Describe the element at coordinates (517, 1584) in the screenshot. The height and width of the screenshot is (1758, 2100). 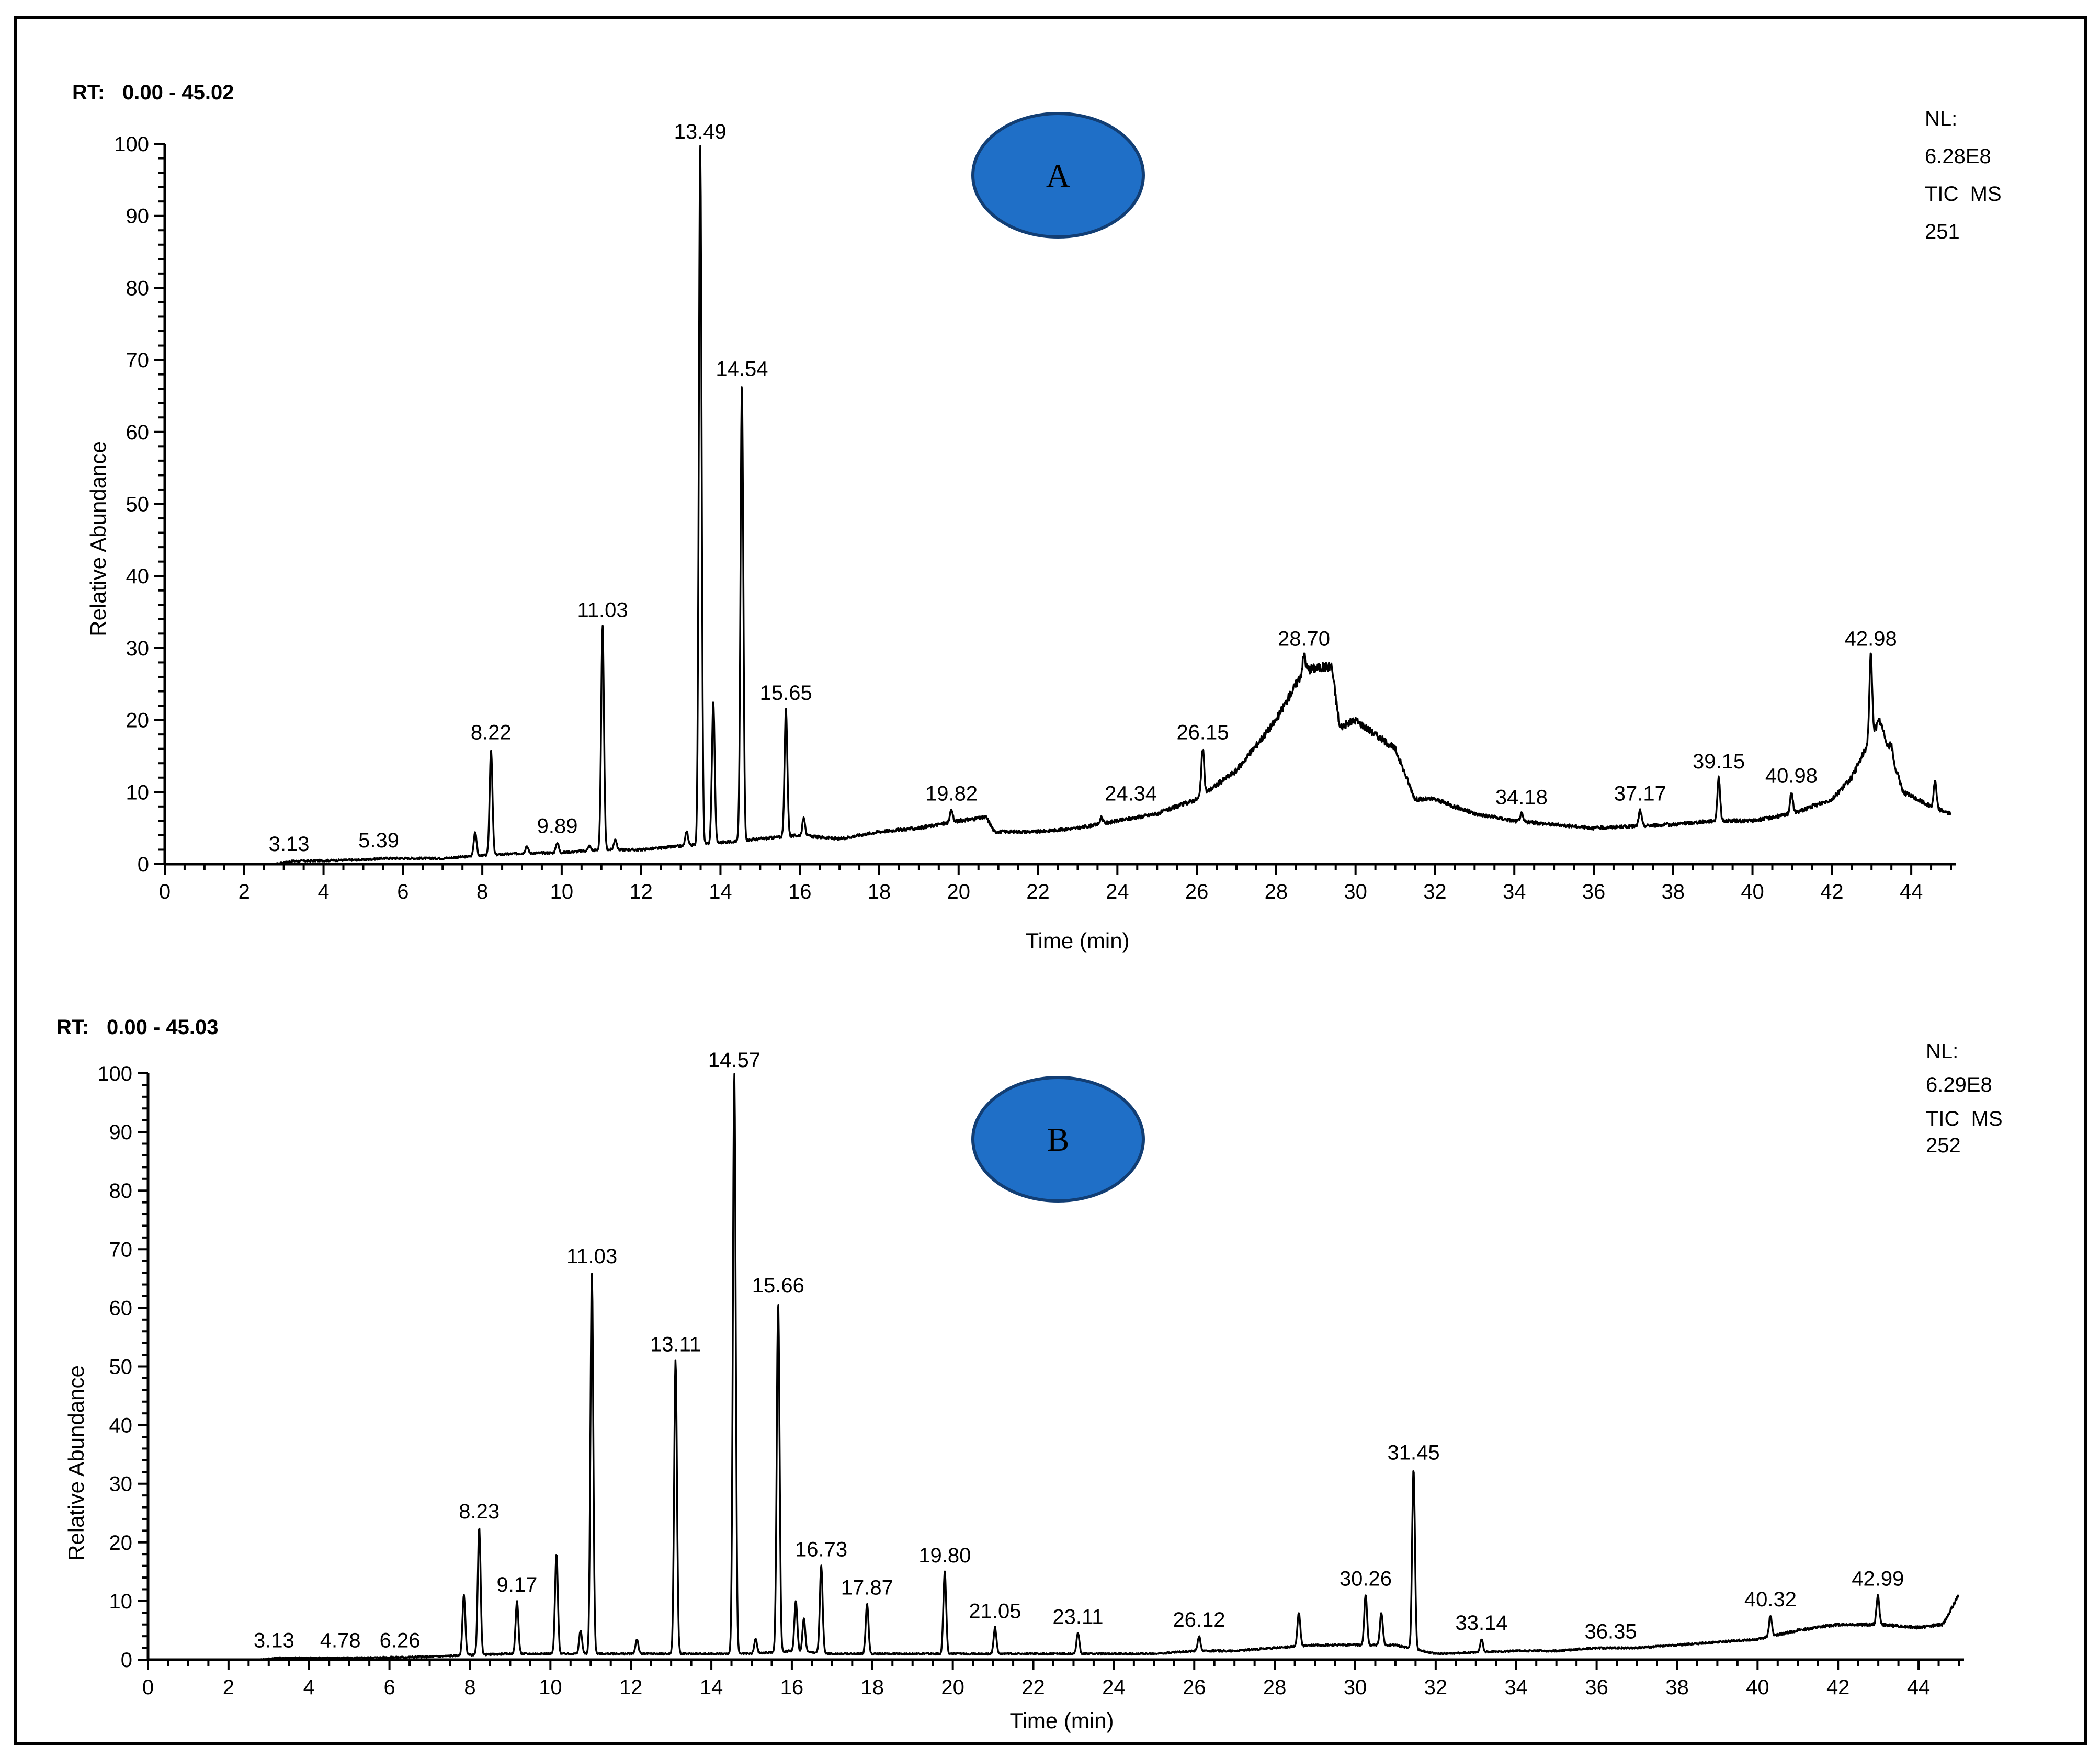
I see `peak-label: 9.17` at that location.